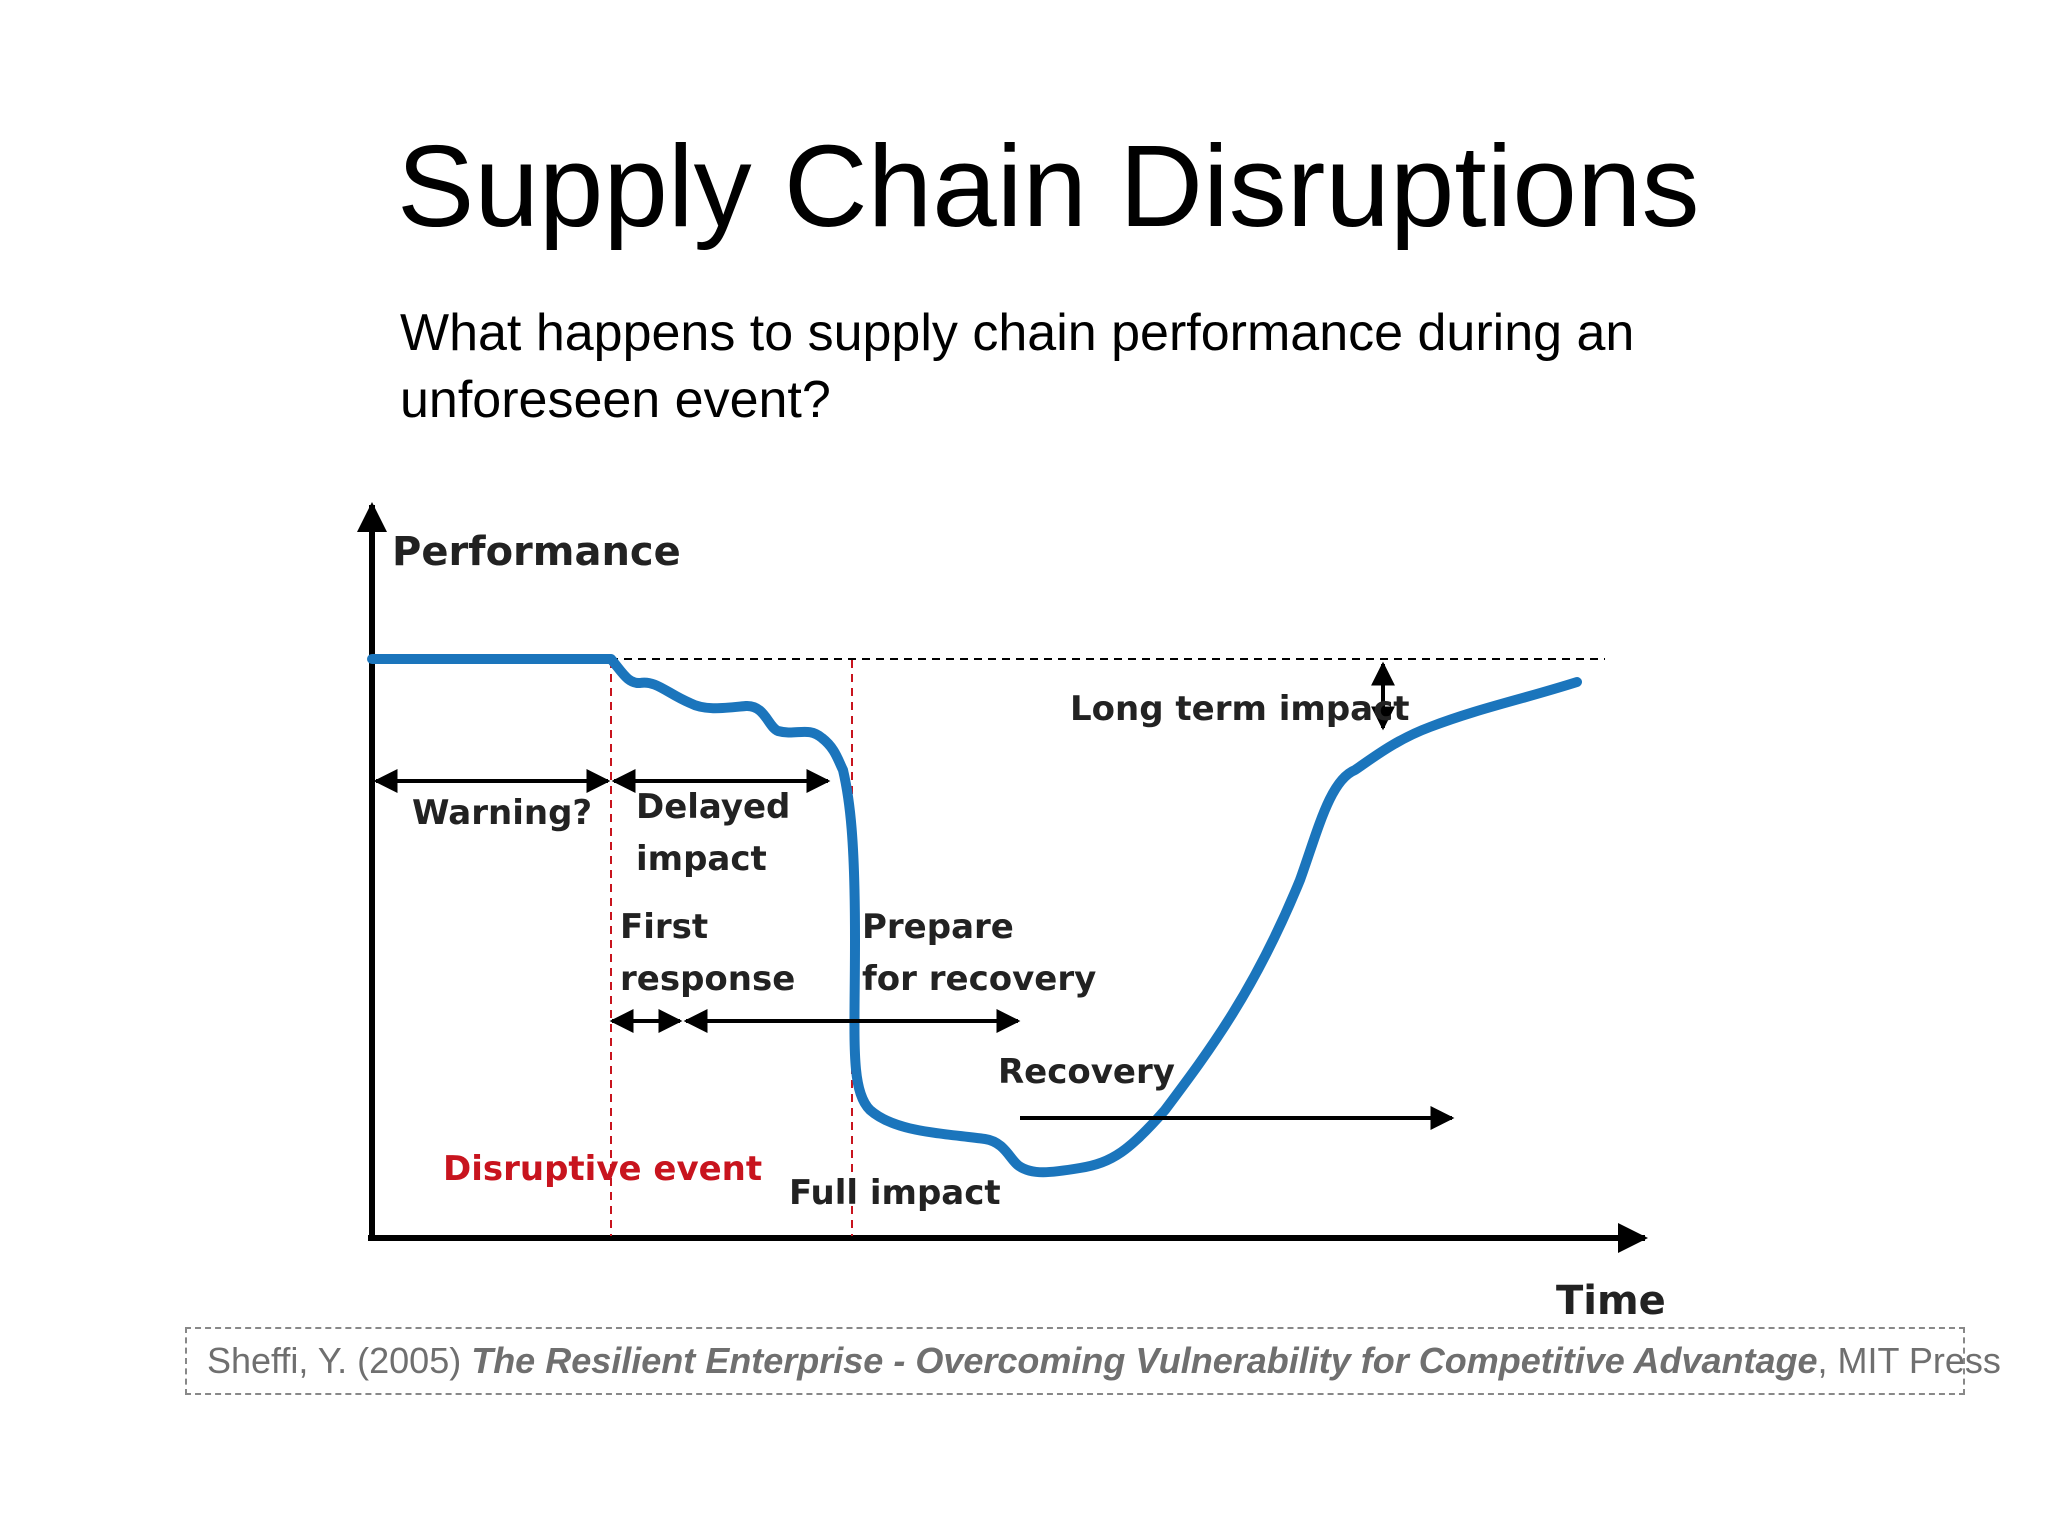 The height and width of the screenshot is (1536, 2048). Describe the element at coordinates (339, 1360) in the screenshot. I see `citation-author: Sheffi, Y. (2005)` at that location.